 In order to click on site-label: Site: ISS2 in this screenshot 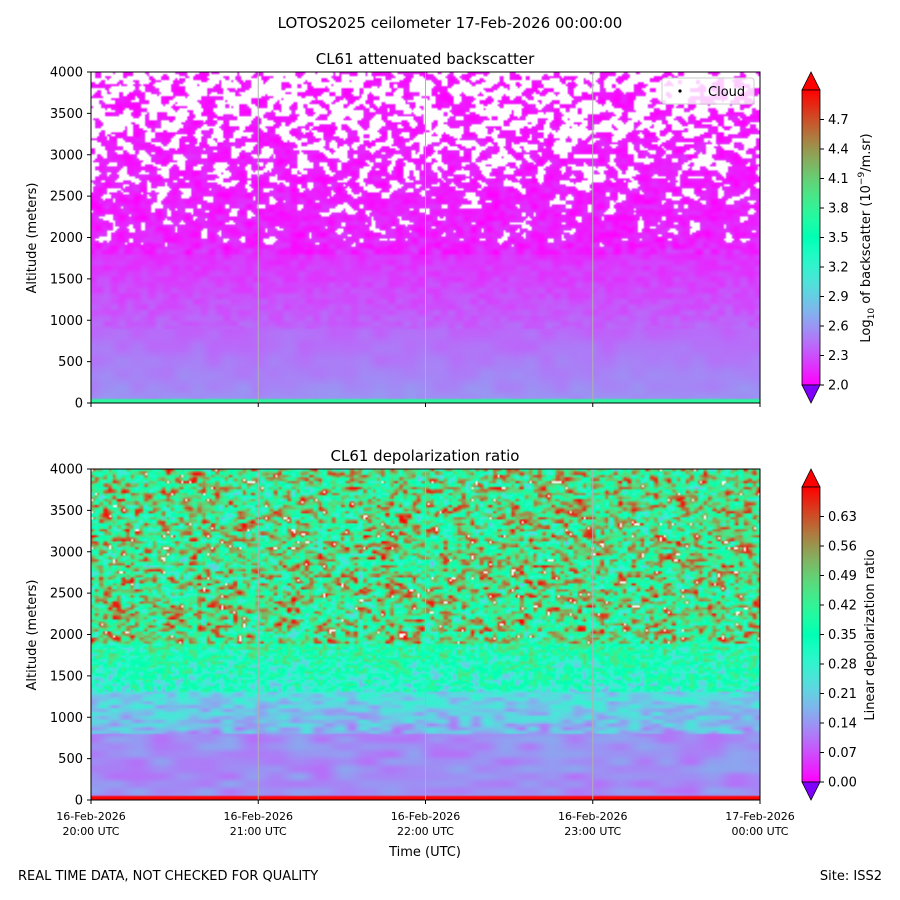, I will do `click(850, 876)`.